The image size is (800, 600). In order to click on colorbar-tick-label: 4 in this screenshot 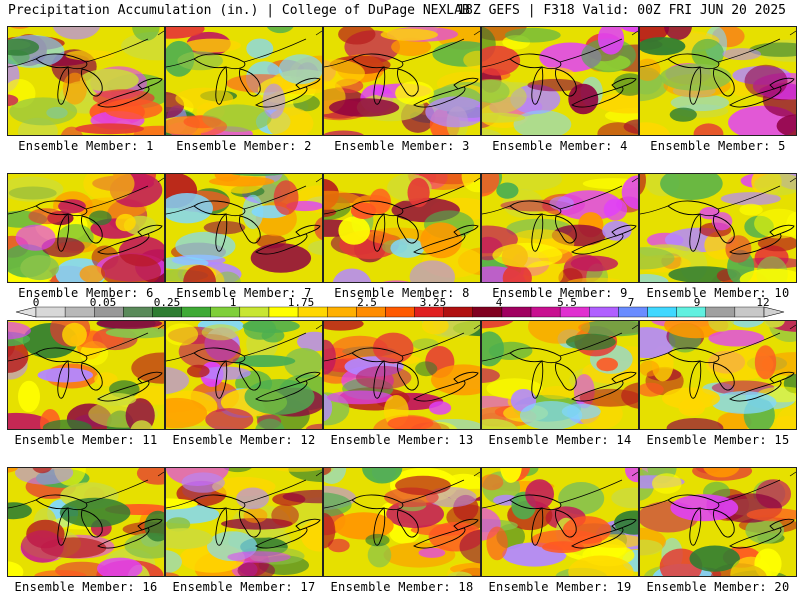, I will do `click(499, 302)`.